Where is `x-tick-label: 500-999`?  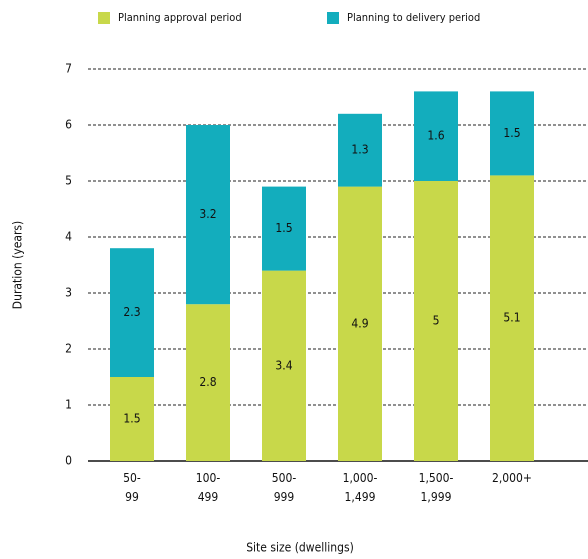
x-tick-label: 500-999 is located at coordinates (284, 487).